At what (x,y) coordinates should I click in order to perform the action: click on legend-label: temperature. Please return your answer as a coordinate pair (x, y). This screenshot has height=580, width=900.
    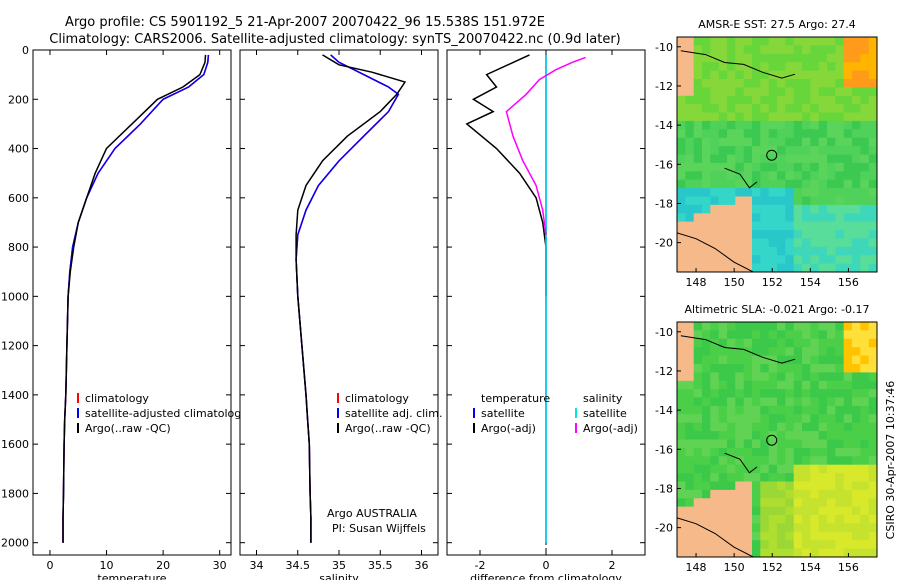
    Looking at the image, I should click on (515, 398).